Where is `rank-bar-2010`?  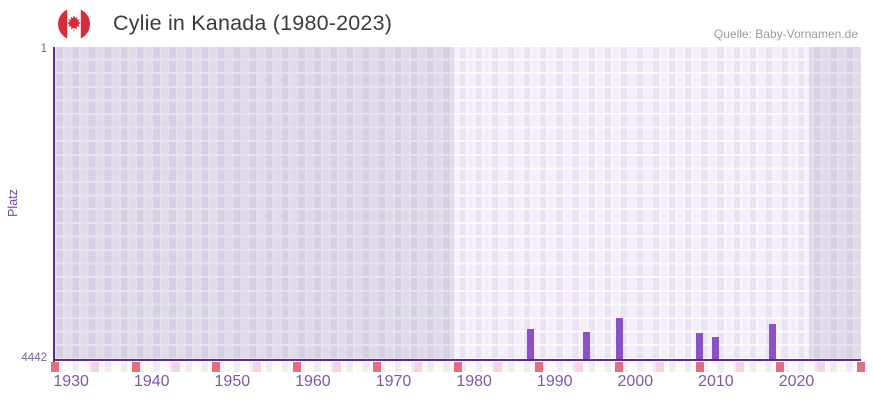 rank-bar-2010 is located at coordinates (716, 348).